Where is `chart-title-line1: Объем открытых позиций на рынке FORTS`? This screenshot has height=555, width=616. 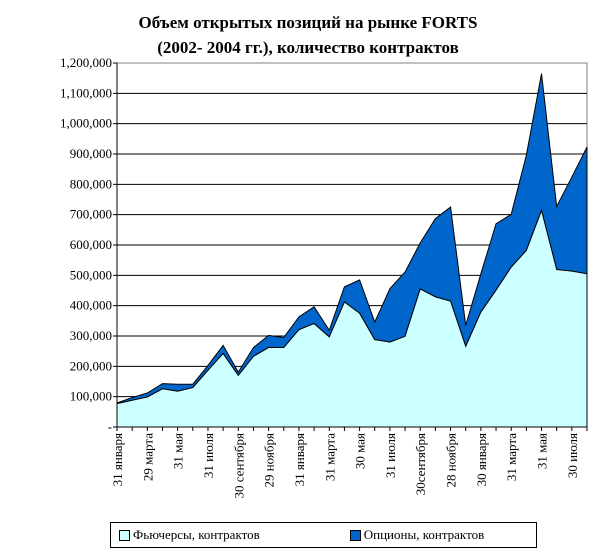
chart-title-line1: Объем открытых позиций на рынке FORTS is located at coordinates (308, 22).